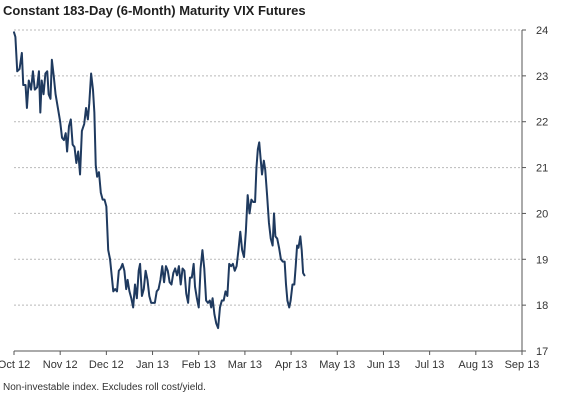 The height and width of the screenshot is (401, 561). I want to click on x-tick-label: Mar 13, so click(245, 365).